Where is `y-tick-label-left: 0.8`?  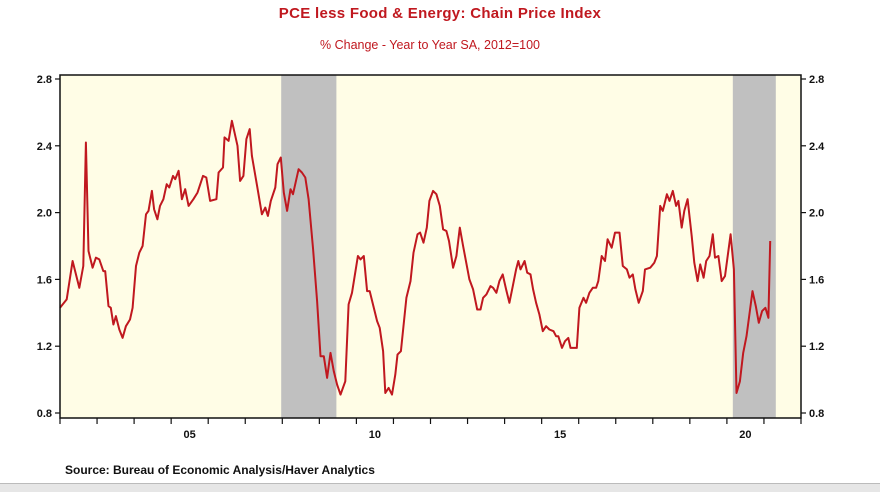
y-tick-label-left: 0.8 is located at coordinates (44, 414).